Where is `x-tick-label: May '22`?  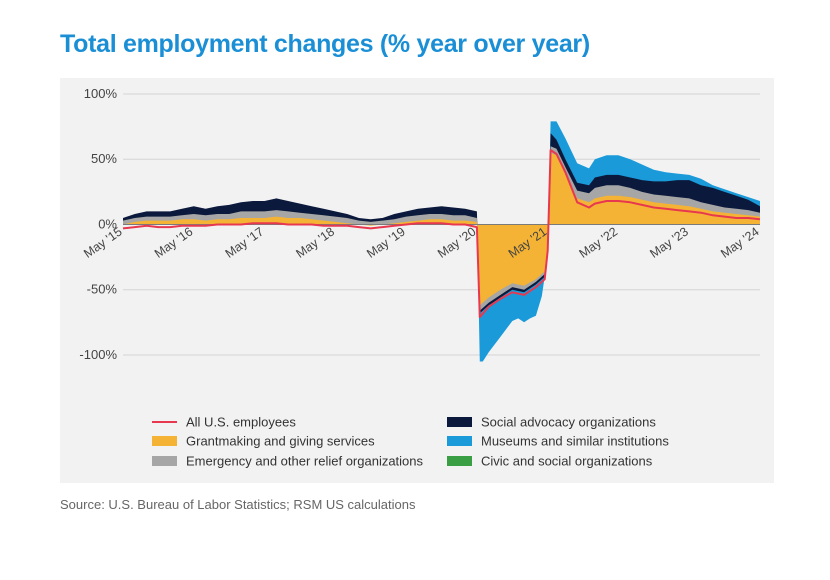
x-tick-label: May '22 is located at coordinates (599, 242).